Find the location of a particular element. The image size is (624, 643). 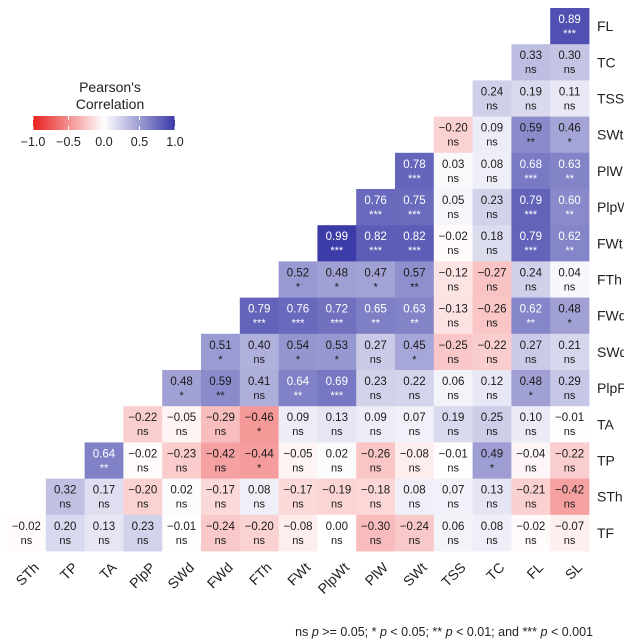

cell-value: 0.23 is located at coordinates (375, 382).